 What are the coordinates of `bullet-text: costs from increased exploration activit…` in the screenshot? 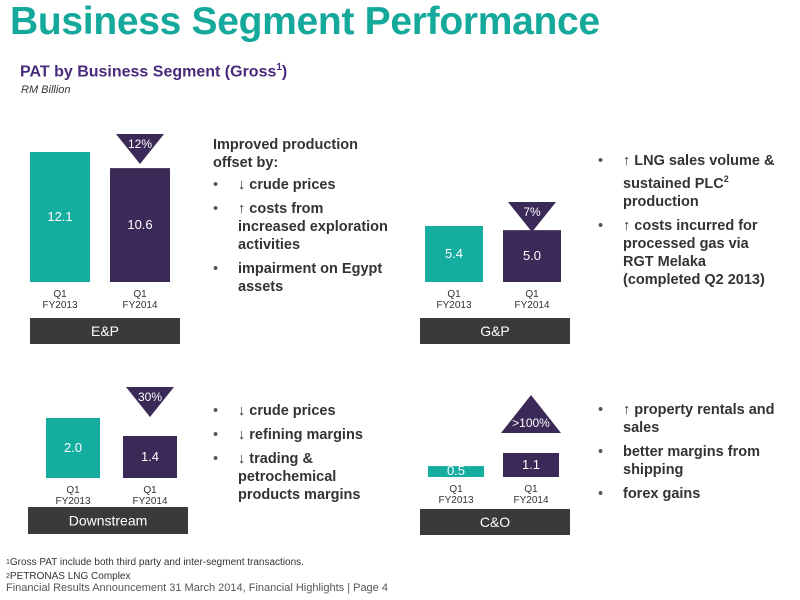 It's located at (313, 227).